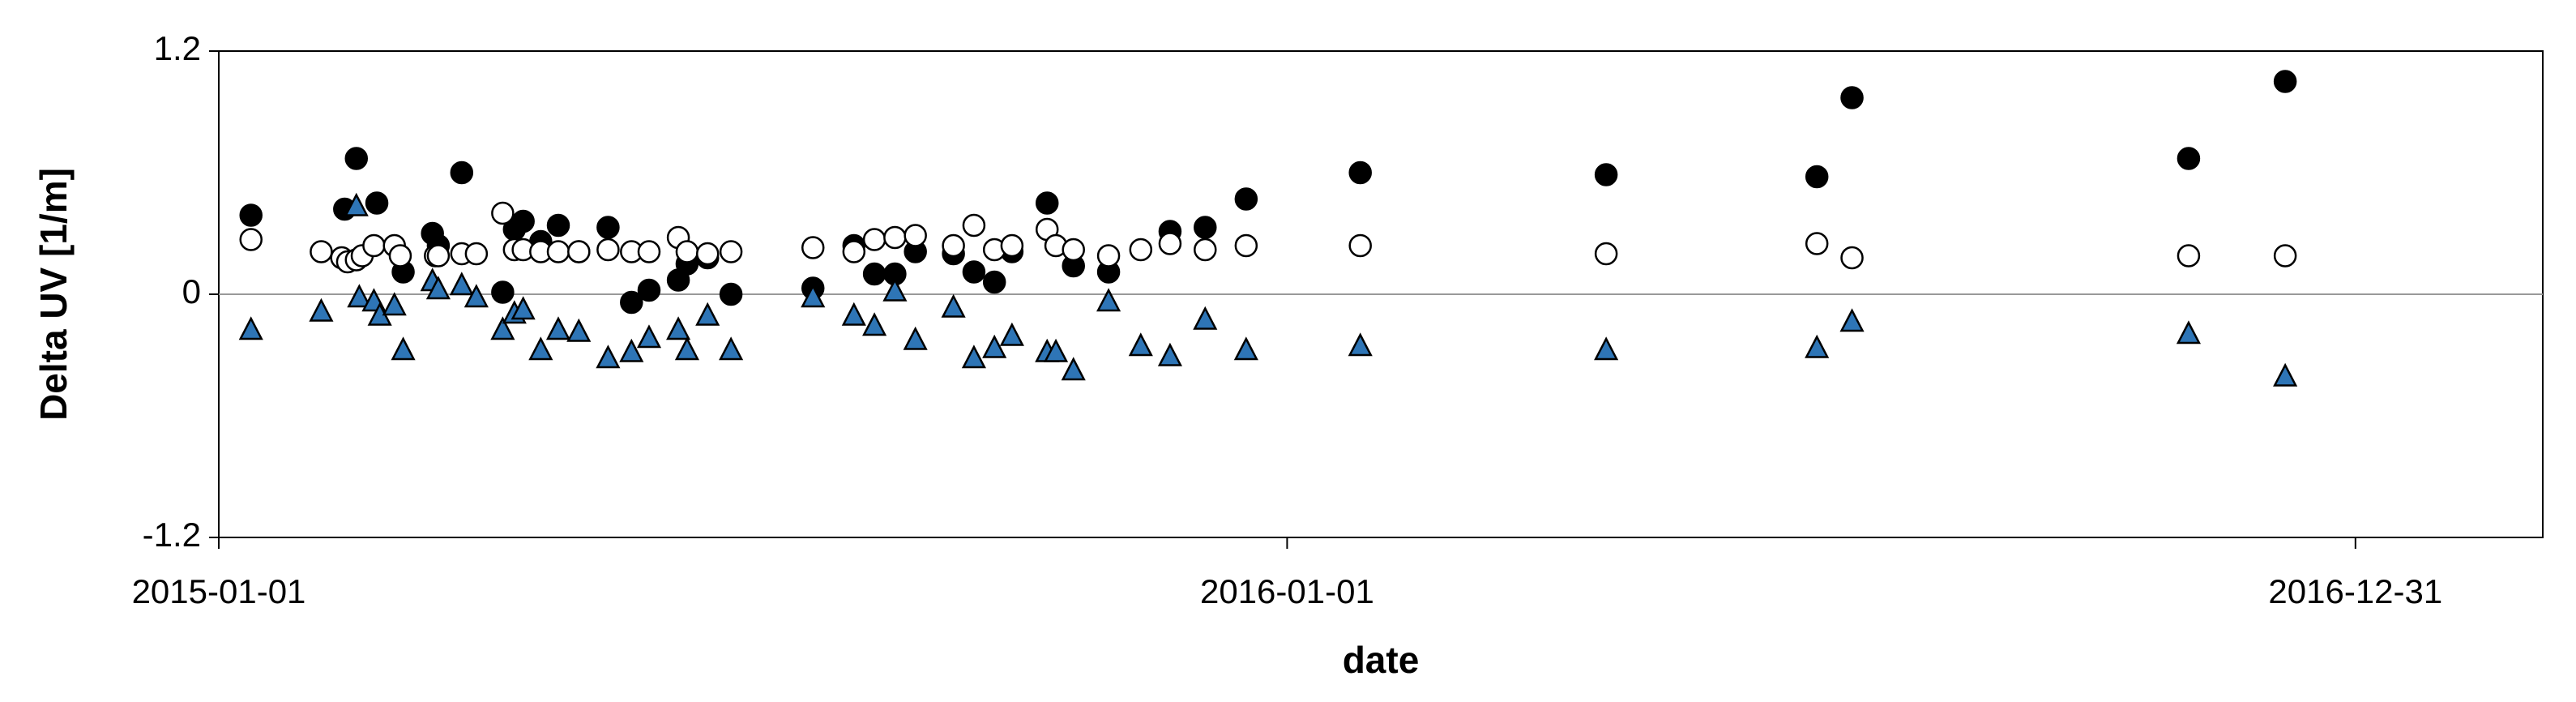 This screenshot has width=2576, height=702. What do you see at coordinates (219, 591) in the screenshot?
I see `x-tick-label: 2015-01-01` at bounding box center [219, 591].